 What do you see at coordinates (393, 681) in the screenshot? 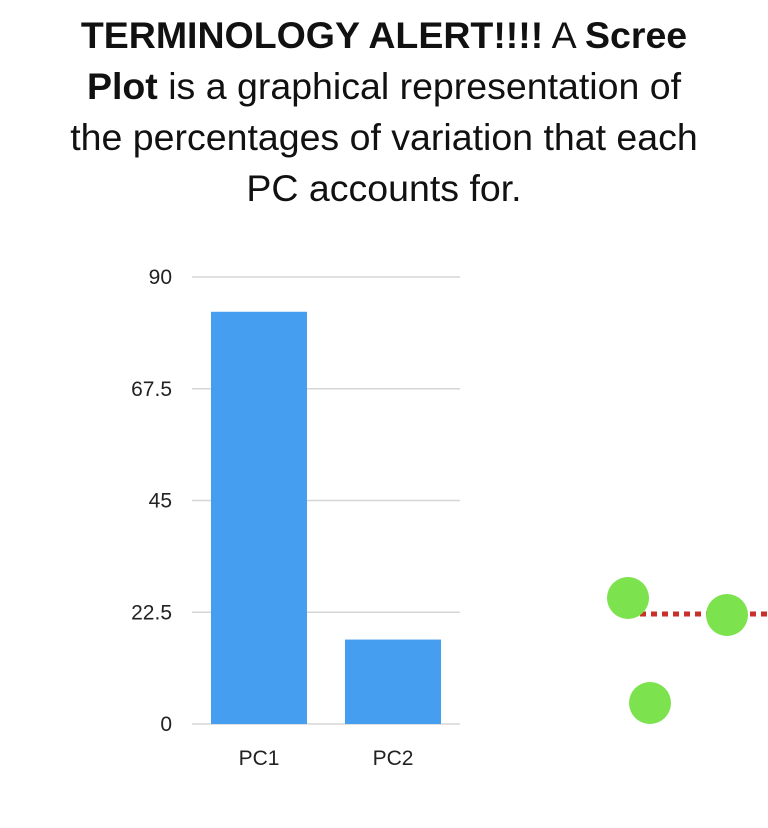
I see `bar-pc2` at bounding box center [393, 681].